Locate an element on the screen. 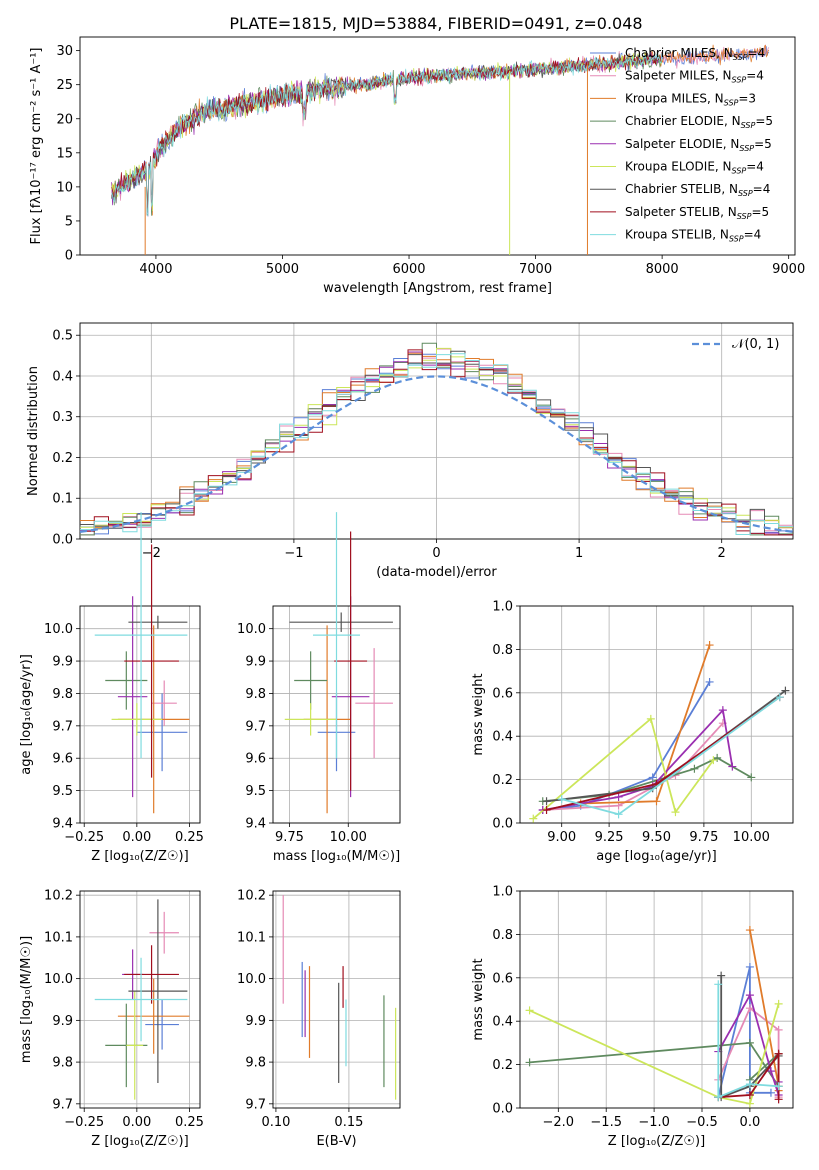 The height and width of the screenshot is (1170, 819). normal-curve is located at coordinates (436, 454).